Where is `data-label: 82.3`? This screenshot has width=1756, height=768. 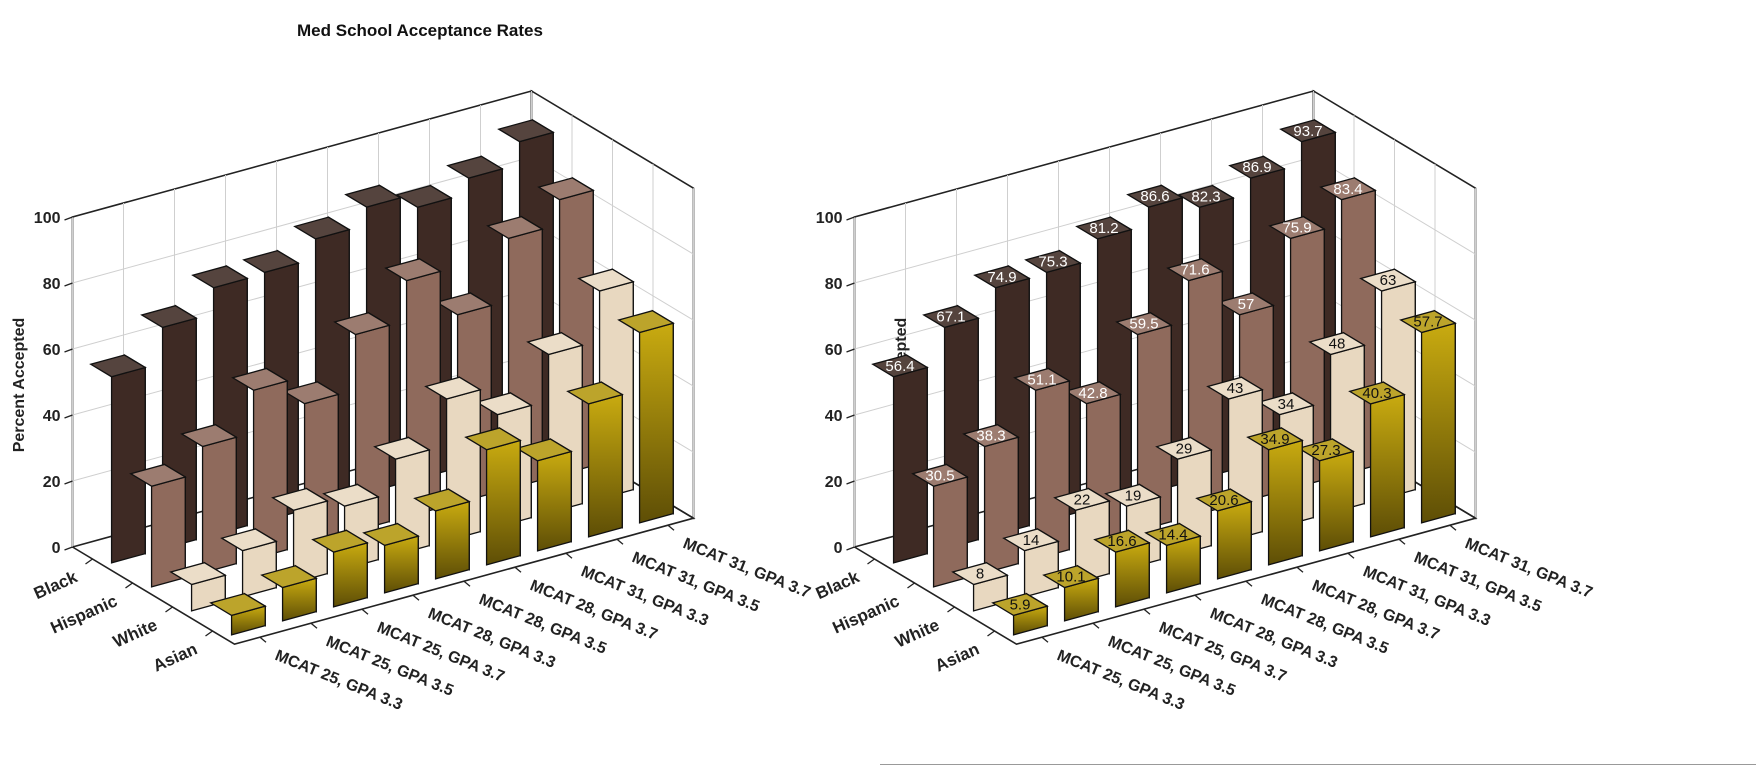 data-label: 82.3 is located at coordinates (1205, 196).